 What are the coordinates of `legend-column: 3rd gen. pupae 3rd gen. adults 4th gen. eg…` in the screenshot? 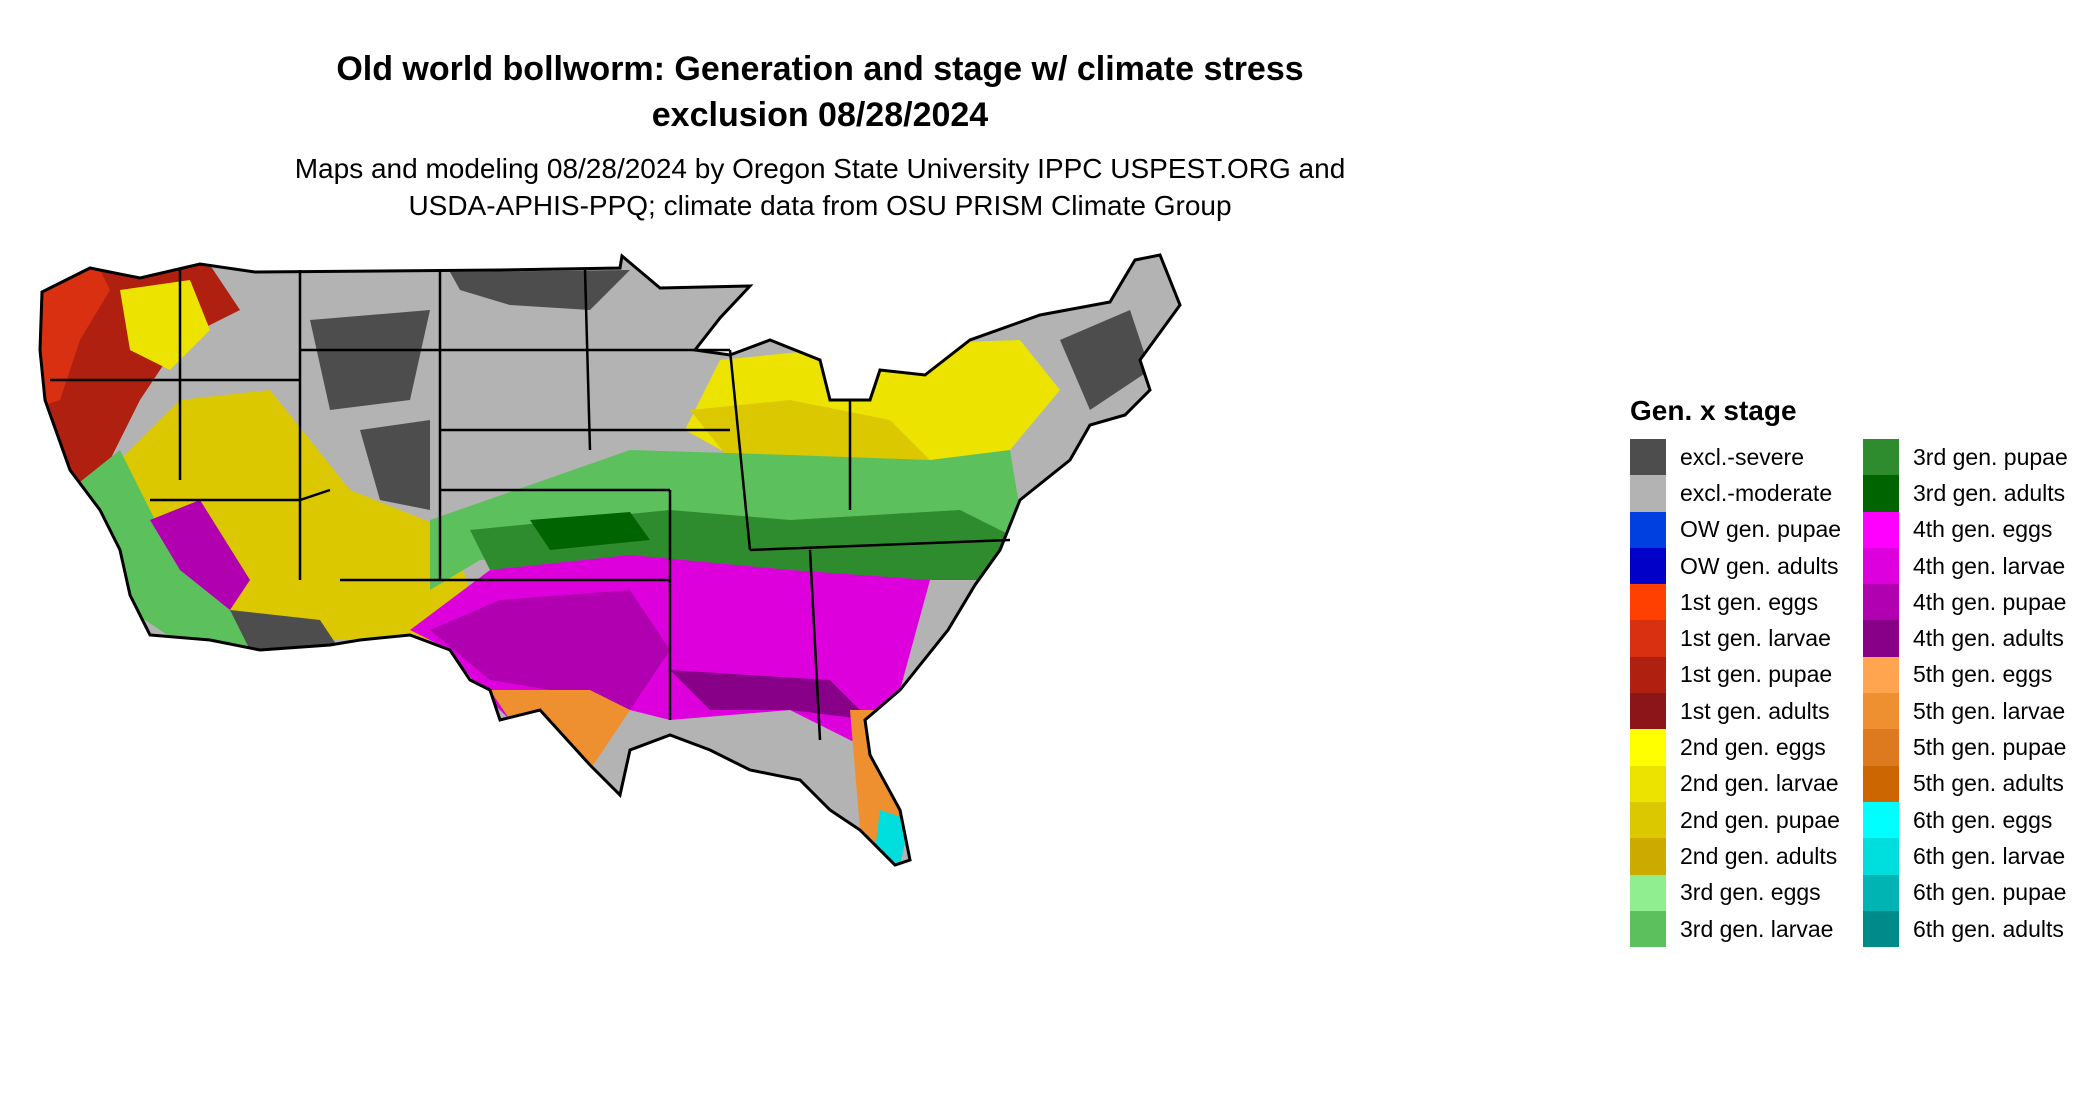 It's located at (1979, 693).